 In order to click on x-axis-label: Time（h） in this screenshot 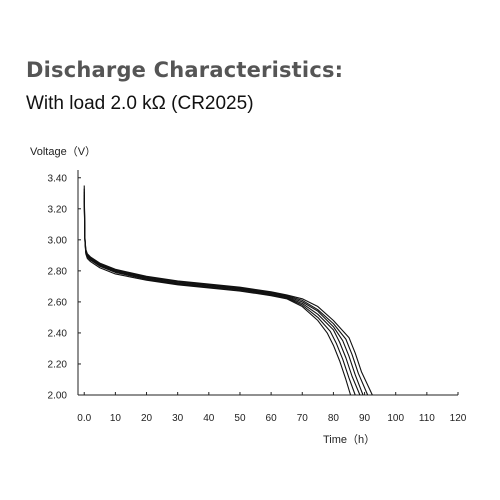, I will do `click(349, 439)`.